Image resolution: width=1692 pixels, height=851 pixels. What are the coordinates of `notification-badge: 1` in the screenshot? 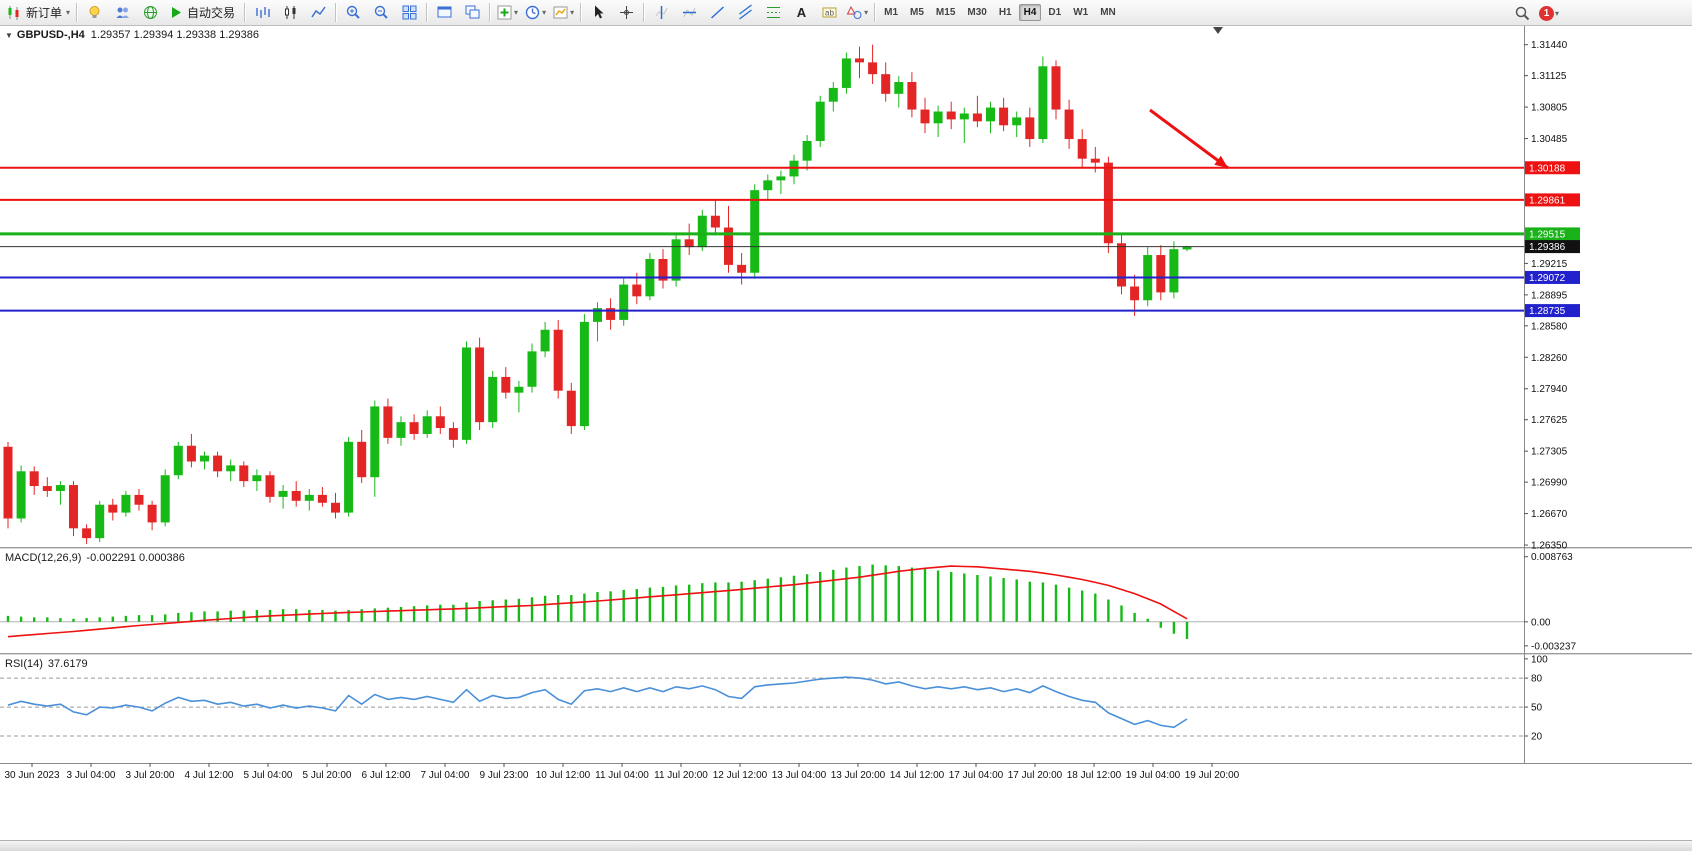 It's located at (1546, 13).